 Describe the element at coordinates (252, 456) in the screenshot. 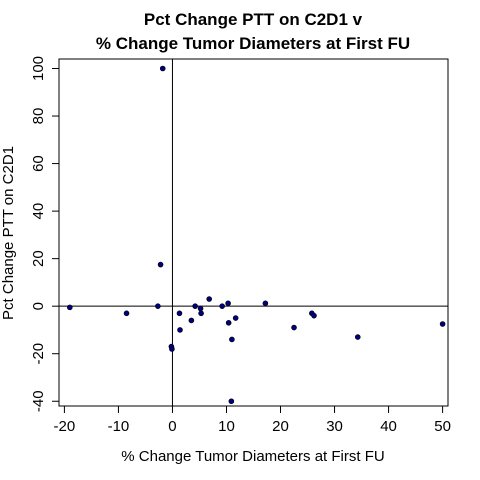

I see `x-axis-label: % Change Tumor Diameters at First FU` at that location.